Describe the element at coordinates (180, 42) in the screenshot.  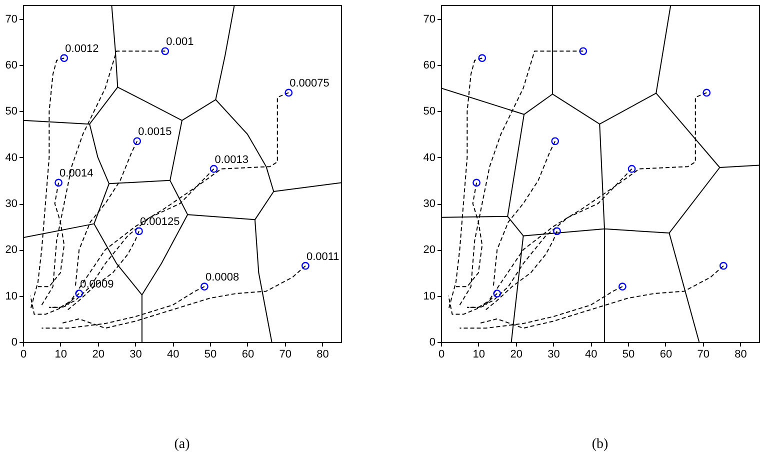
I see `annotation: 0.001` at that location.